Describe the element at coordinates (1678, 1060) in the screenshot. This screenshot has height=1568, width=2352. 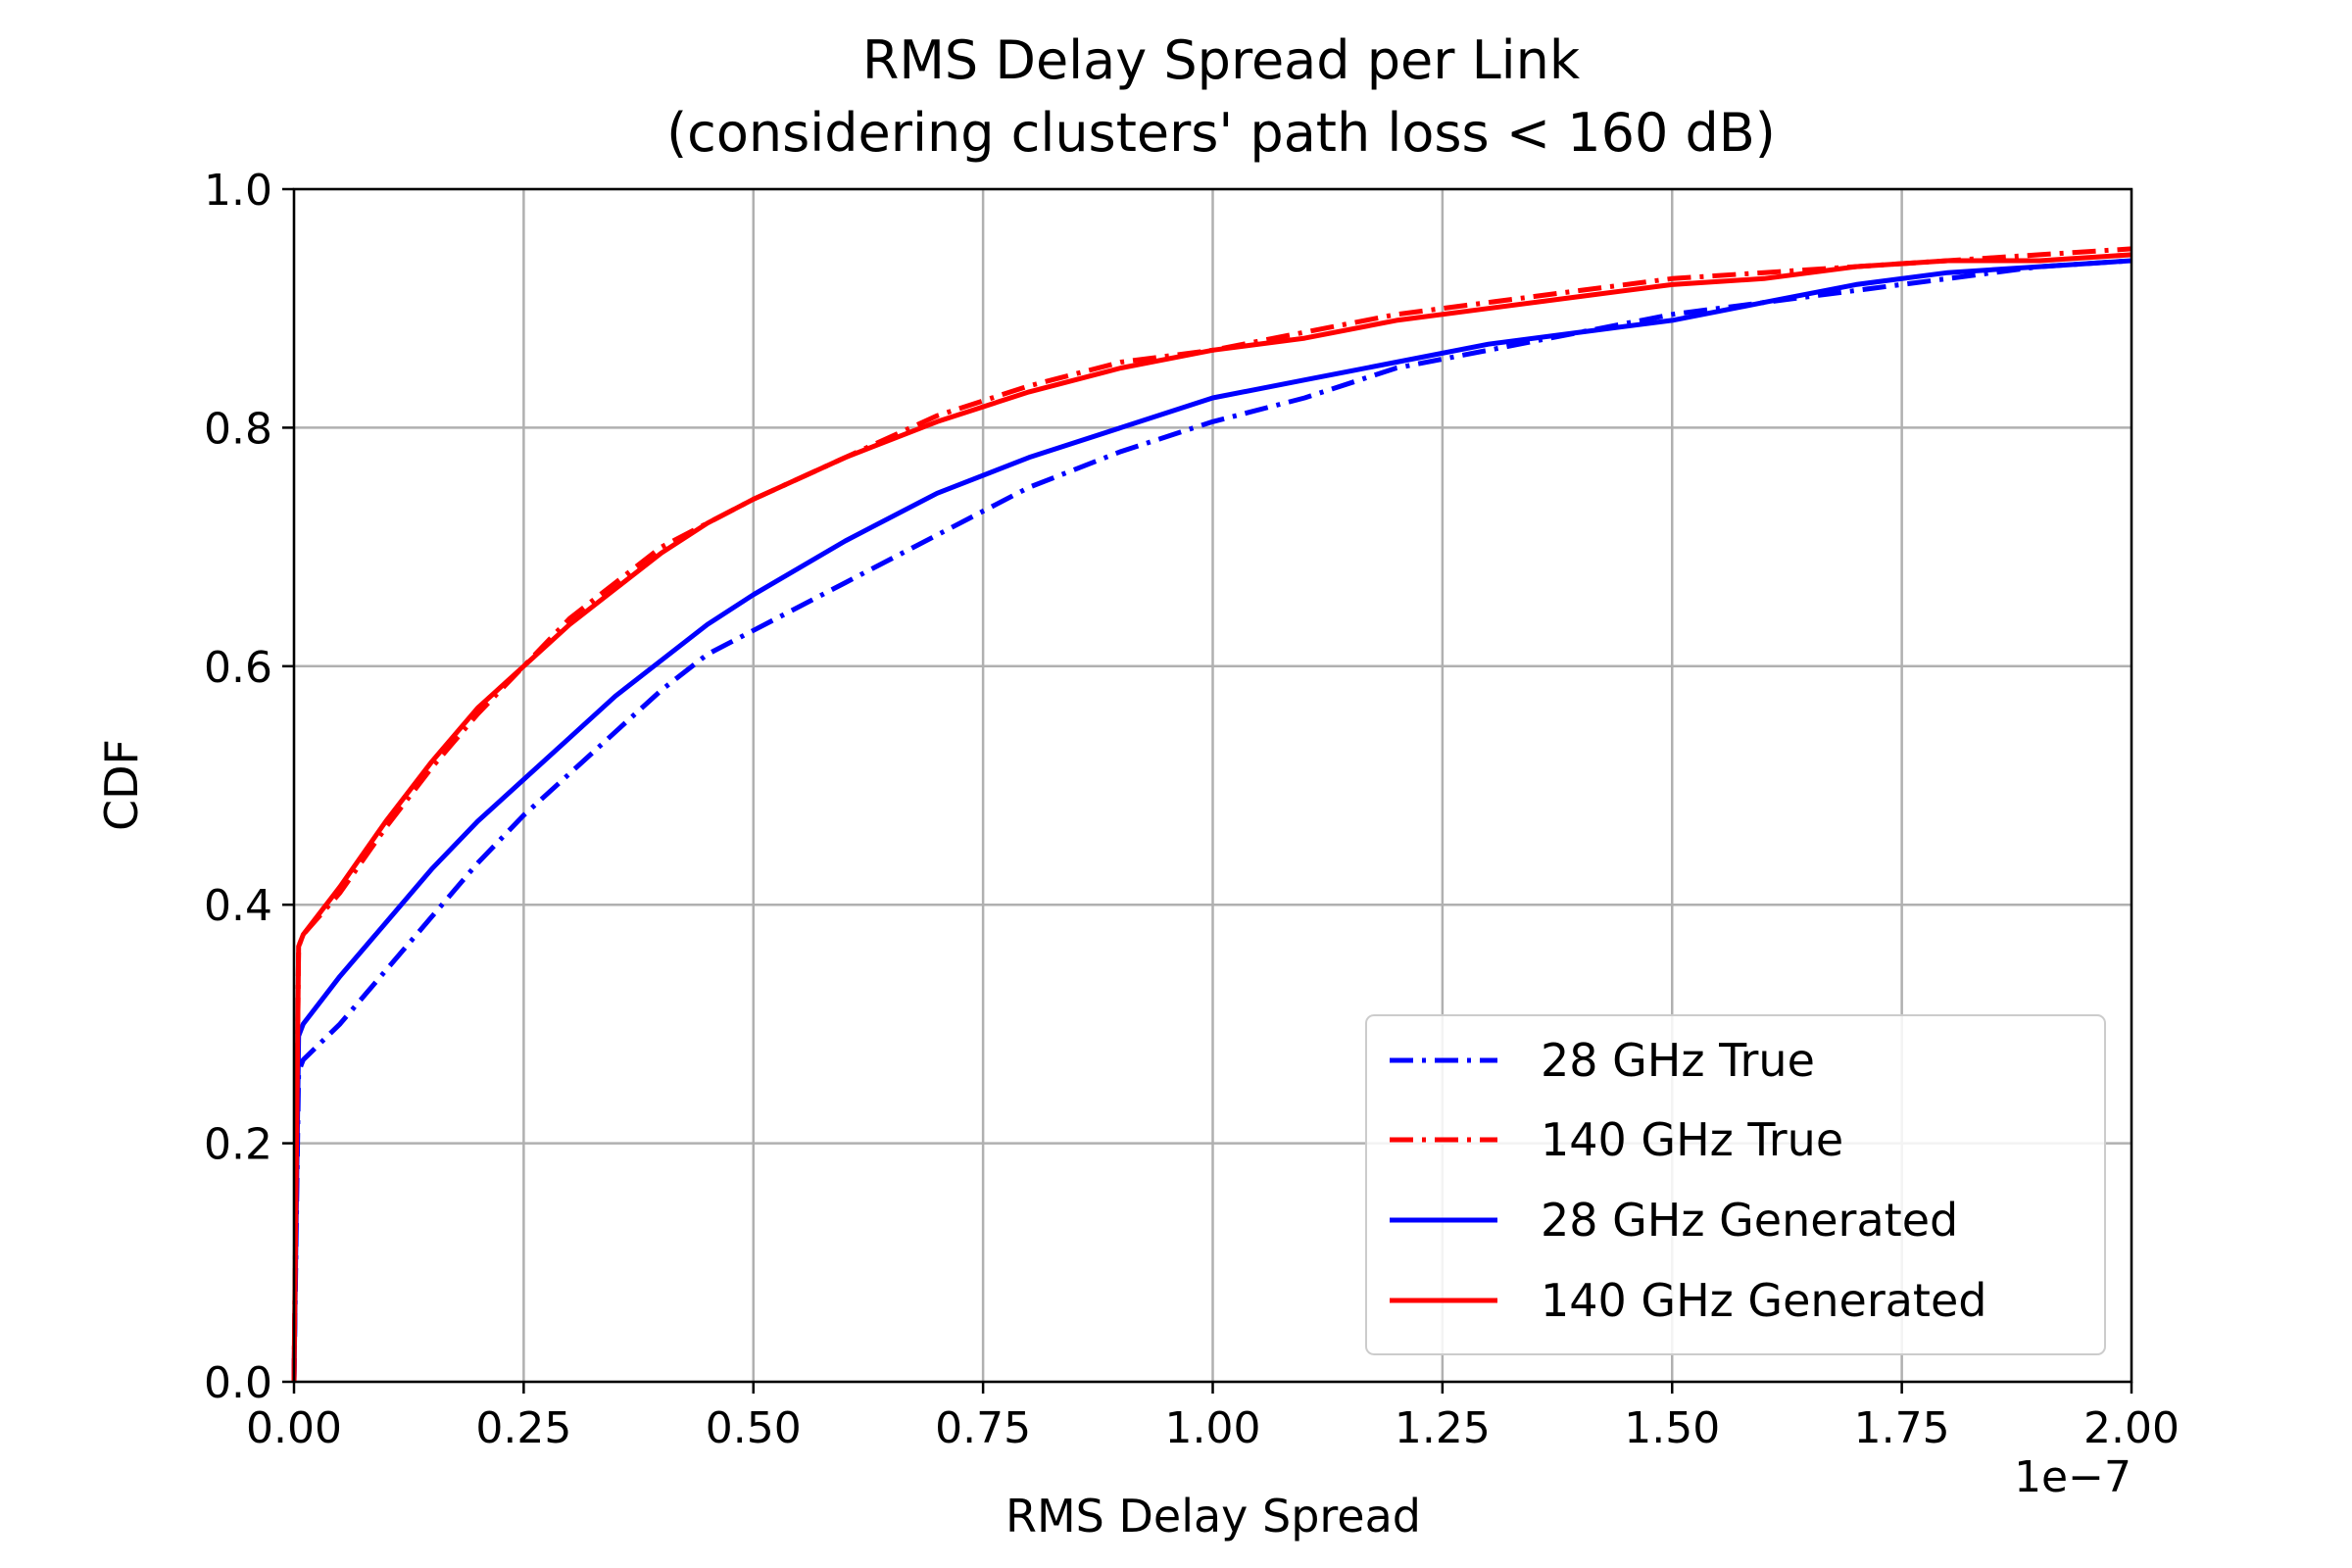
I see `legend-label-28-true: 28 GHz True` at that location.